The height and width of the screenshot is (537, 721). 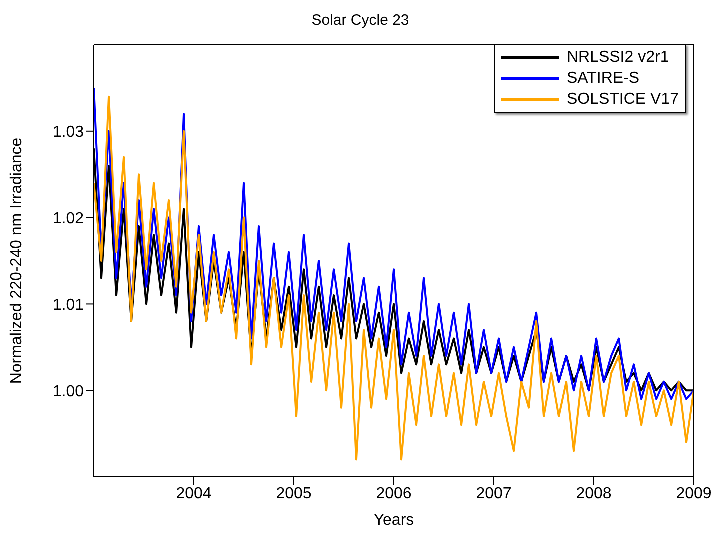 I want to click on y-axis-title: Normalized 220-240 nm Irradiance, so click(x=17, y=261).